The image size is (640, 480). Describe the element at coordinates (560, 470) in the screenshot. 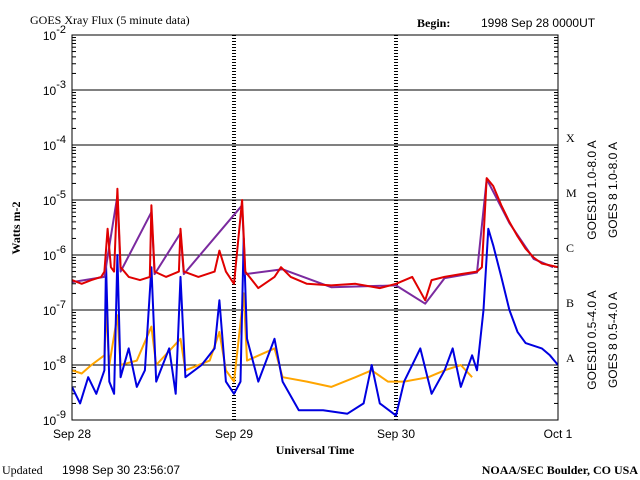

I see `credit: NOAA/SEC Boulder, CO USA` at that location.